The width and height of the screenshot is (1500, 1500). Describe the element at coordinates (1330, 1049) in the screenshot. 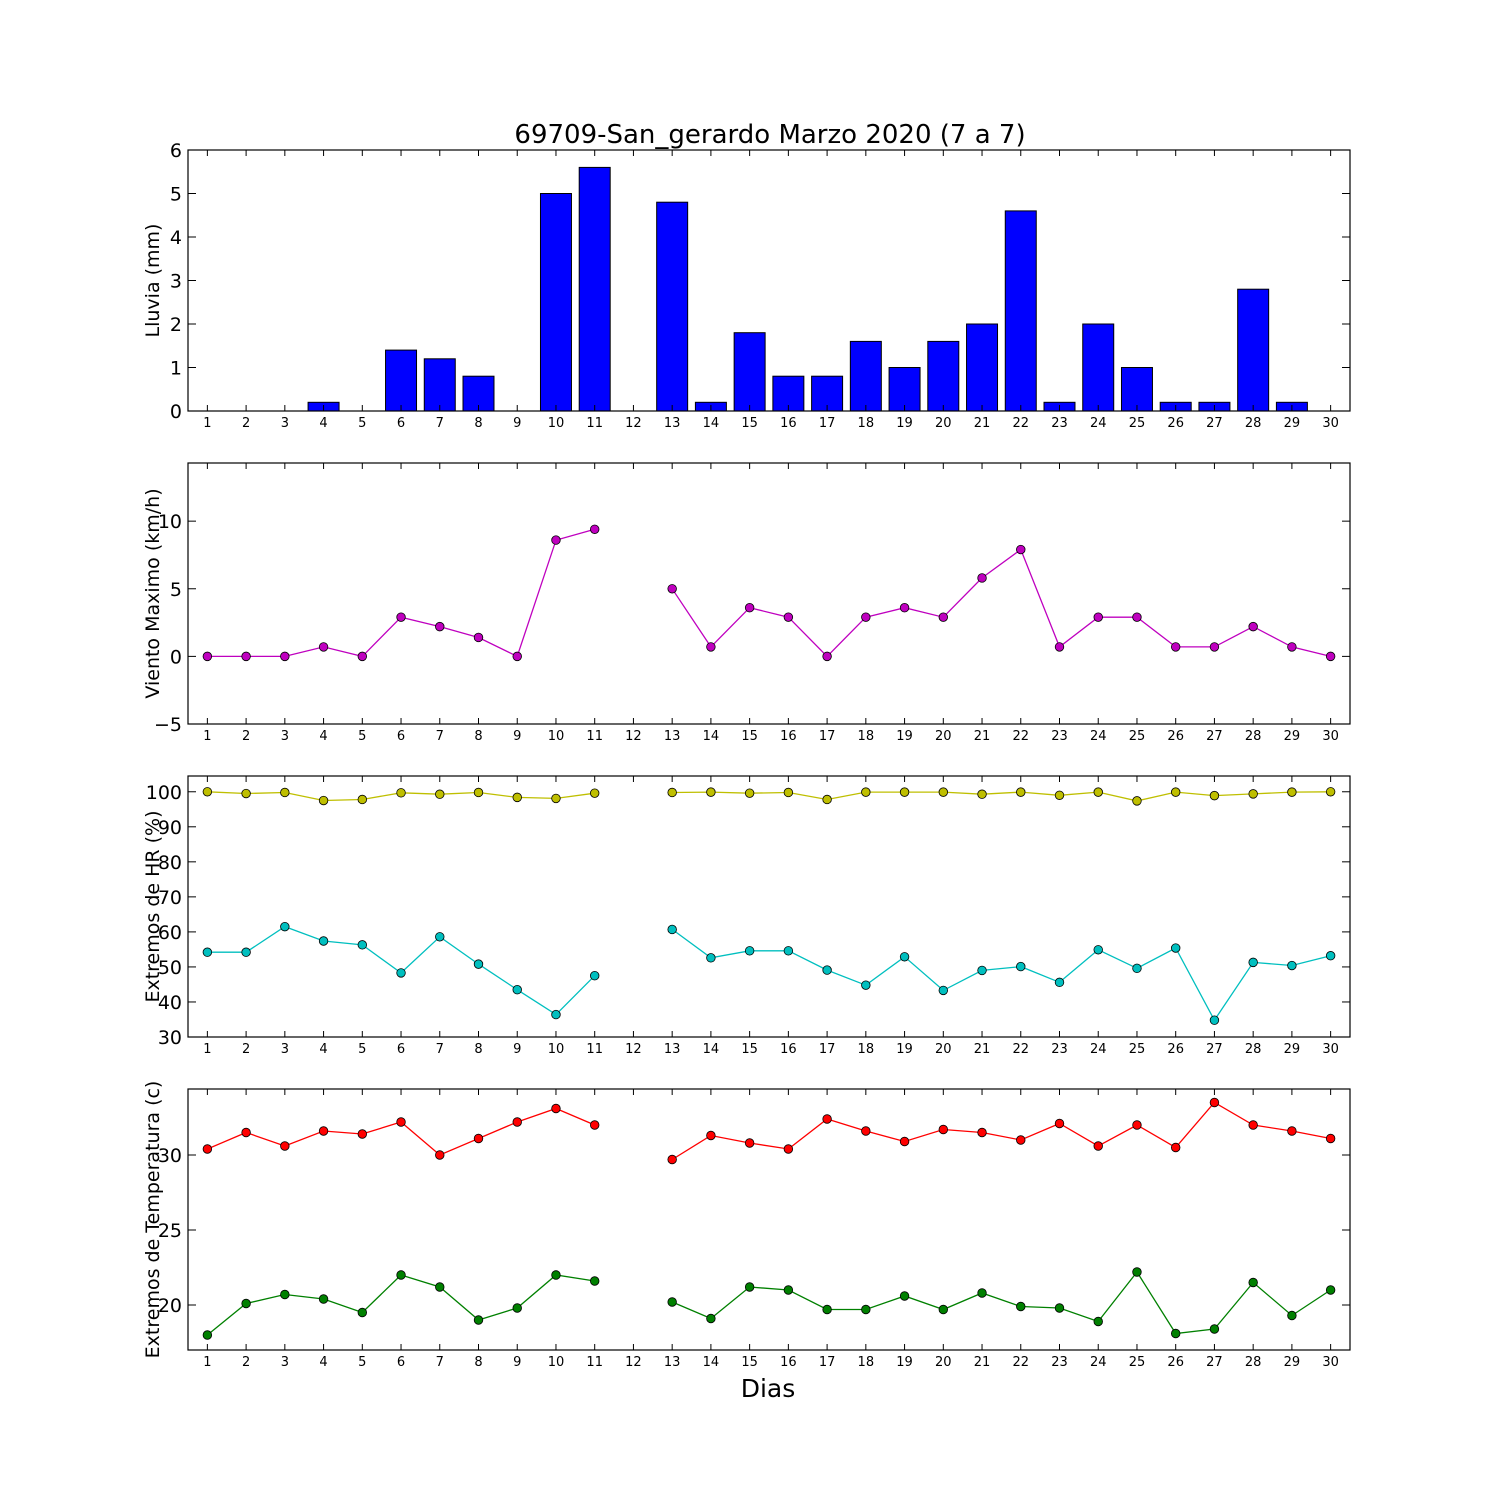

I see `x-tick-label-hr-30: 30` at that location.